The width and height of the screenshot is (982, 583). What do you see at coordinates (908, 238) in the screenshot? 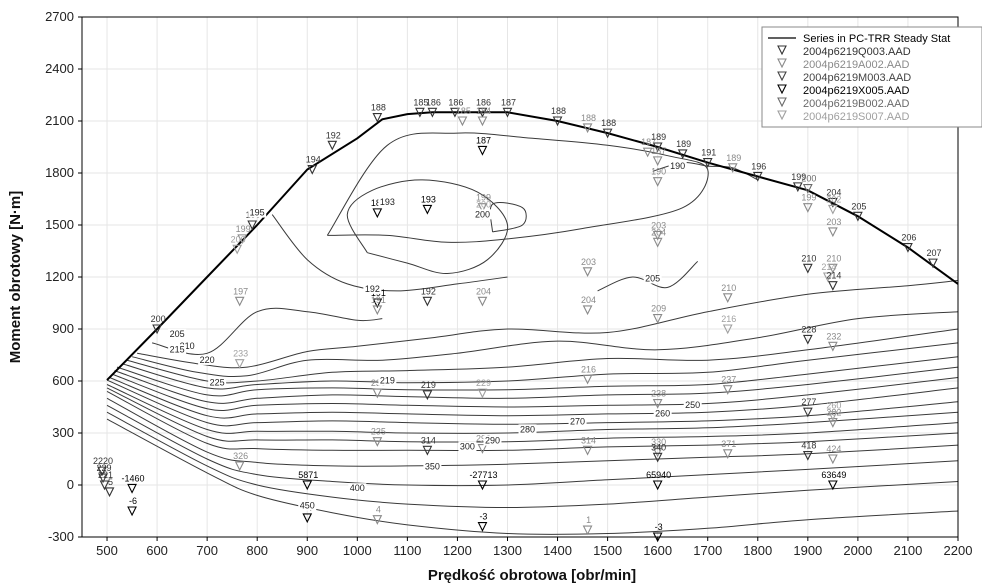
I see `data-point-label: 206` at bounding box center [908, 238].